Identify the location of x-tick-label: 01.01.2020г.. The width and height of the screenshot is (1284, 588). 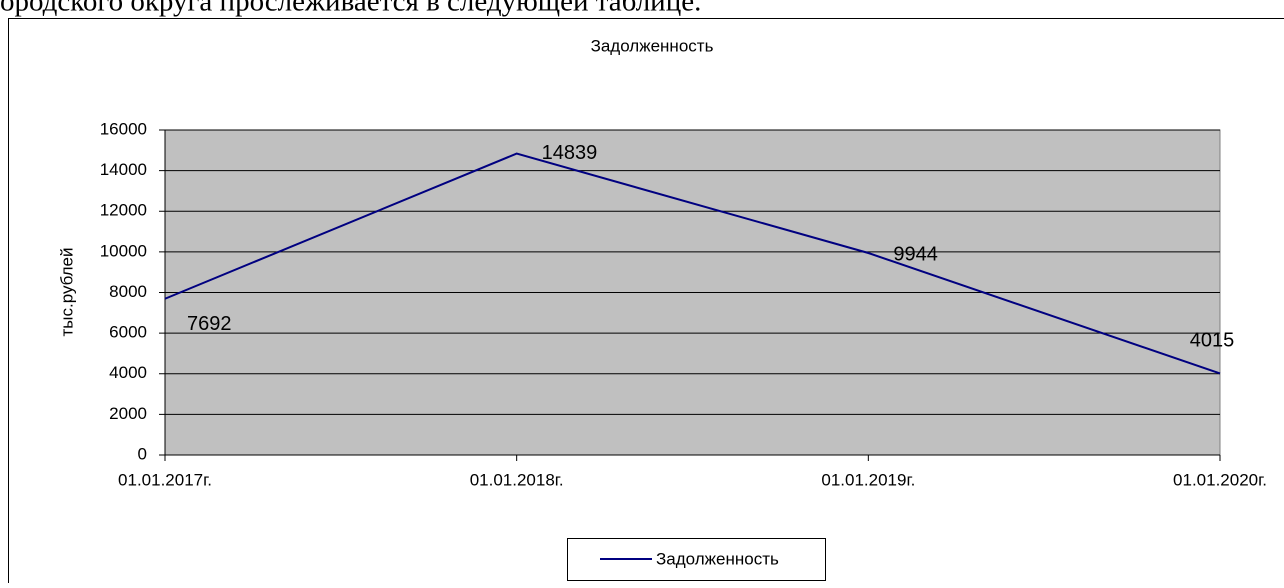
(1220, 479).